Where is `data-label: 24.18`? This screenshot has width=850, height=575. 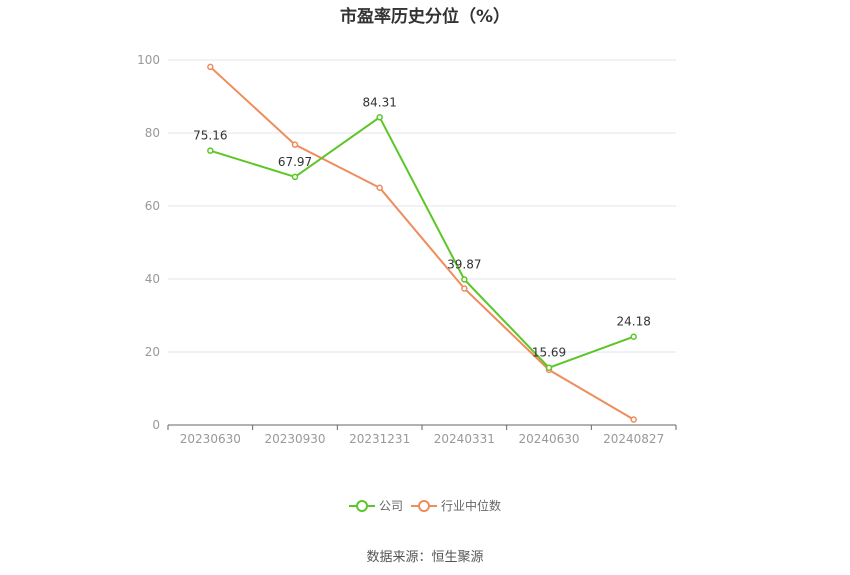 data-label: 24.18 is located at coordinates (633, 322).